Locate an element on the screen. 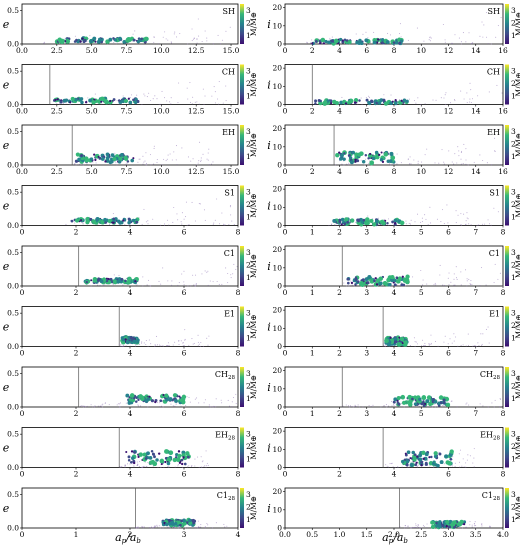 The image size is (520, 548). x-tick-label: 0 is located at coordinates (22, 353).